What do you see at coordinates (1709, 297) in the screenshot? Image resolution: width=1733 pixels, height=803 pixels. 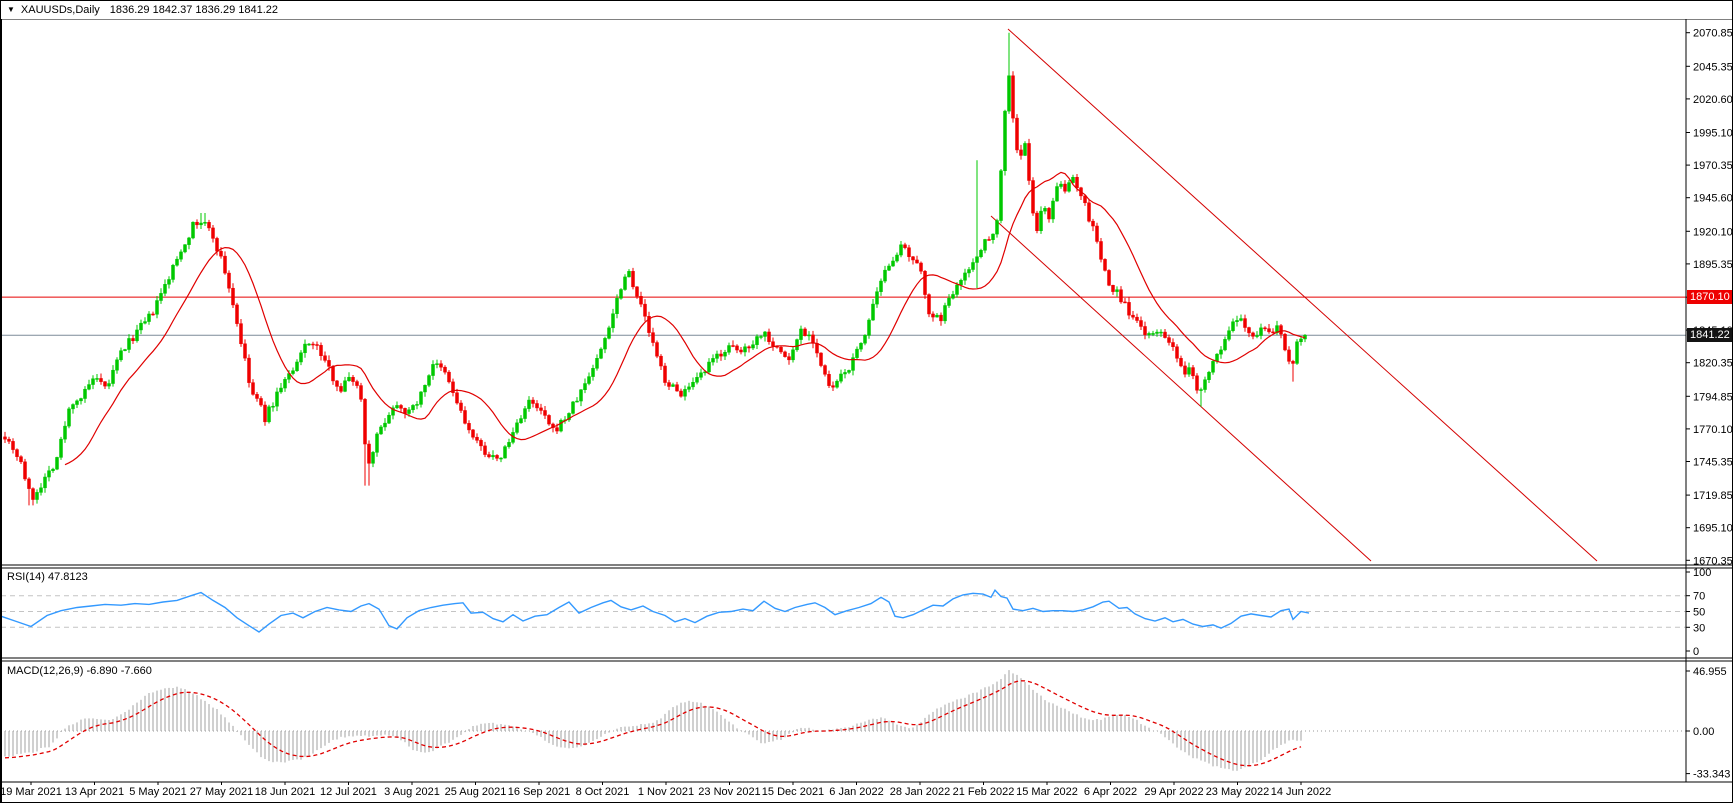 I see `resistance-price-tag: 1870.10` at bounding box center [1709, 297].